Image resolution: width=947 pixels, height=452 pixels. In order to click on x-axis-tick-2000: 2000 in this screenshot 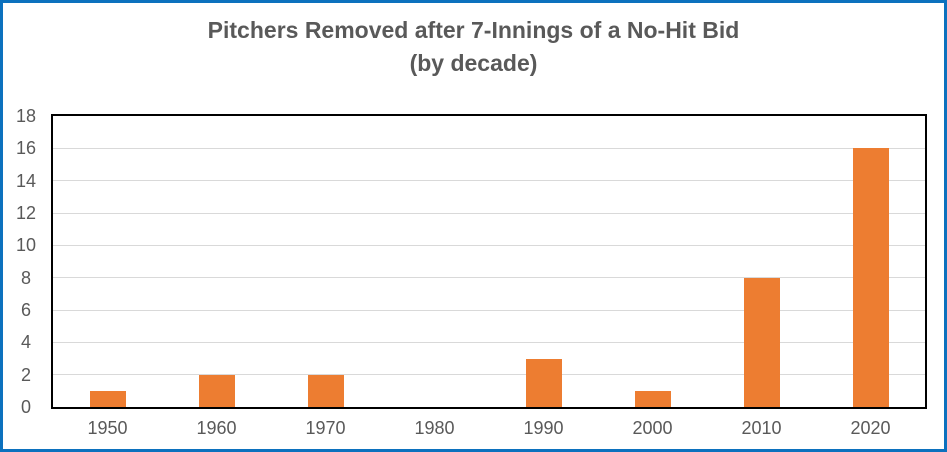, I will do `click(652, 428)`.